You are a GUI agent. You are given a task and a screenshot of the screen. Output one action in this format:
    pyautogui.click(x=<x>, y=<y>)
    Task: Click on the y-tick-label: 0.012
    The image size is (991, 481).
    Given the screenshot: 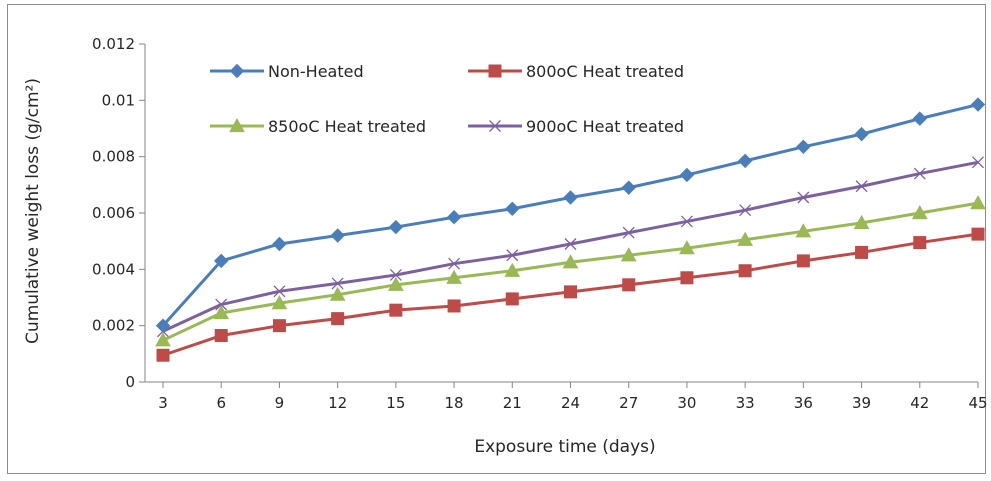 What is the action you would take?
    pyautogui.click(x=113, y=44)
    